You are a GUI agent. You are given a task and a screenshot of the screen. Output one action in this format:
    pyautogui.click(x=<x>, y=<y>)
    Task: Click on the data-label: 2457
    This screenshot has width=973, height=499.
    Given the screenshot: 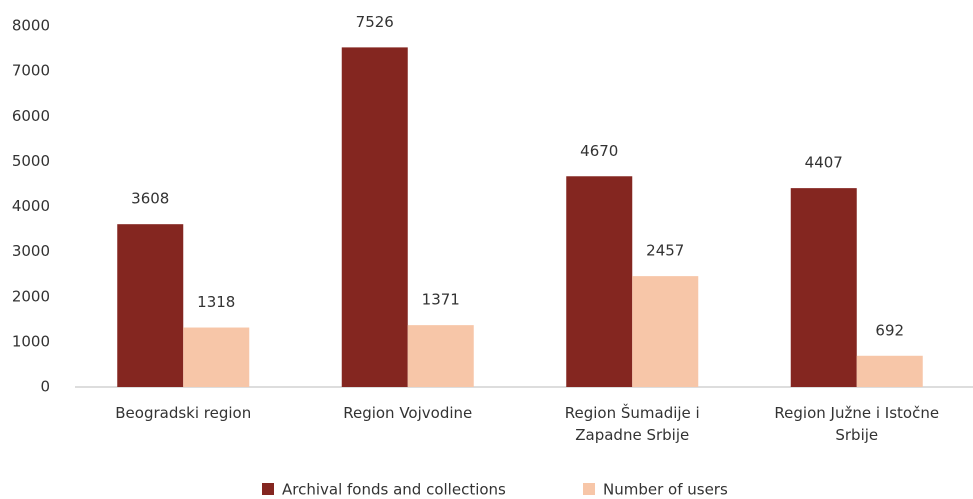 What is the action you would take?
    pyautogui.click(x=665, y=251)
    